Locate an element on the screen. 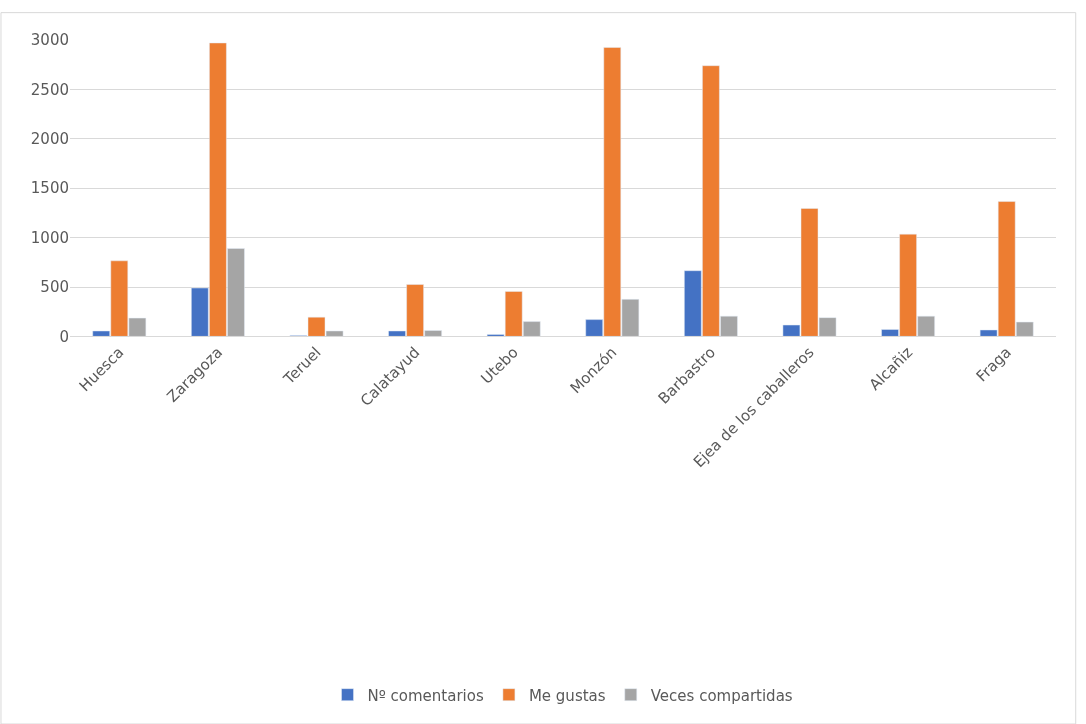 The width and height of the screenshot is (1086, 724). legend-label: Me gustas is located at coordinates (567, 695).